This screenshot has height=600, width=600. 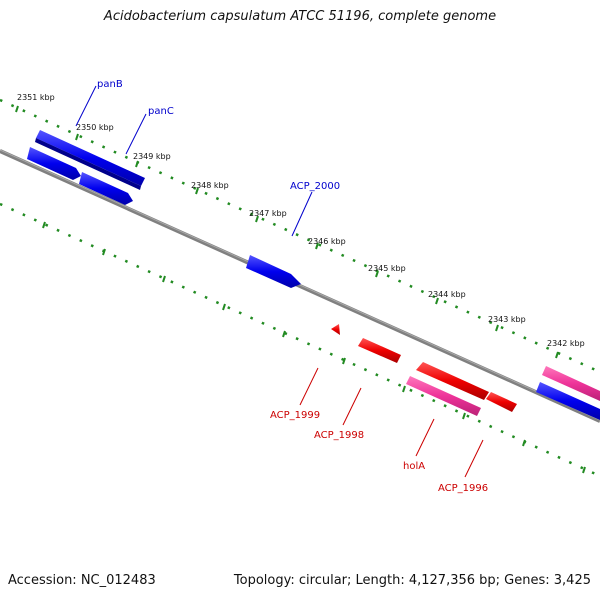 I want to click on gene-panB-shadow, so click(x=88, y=164).